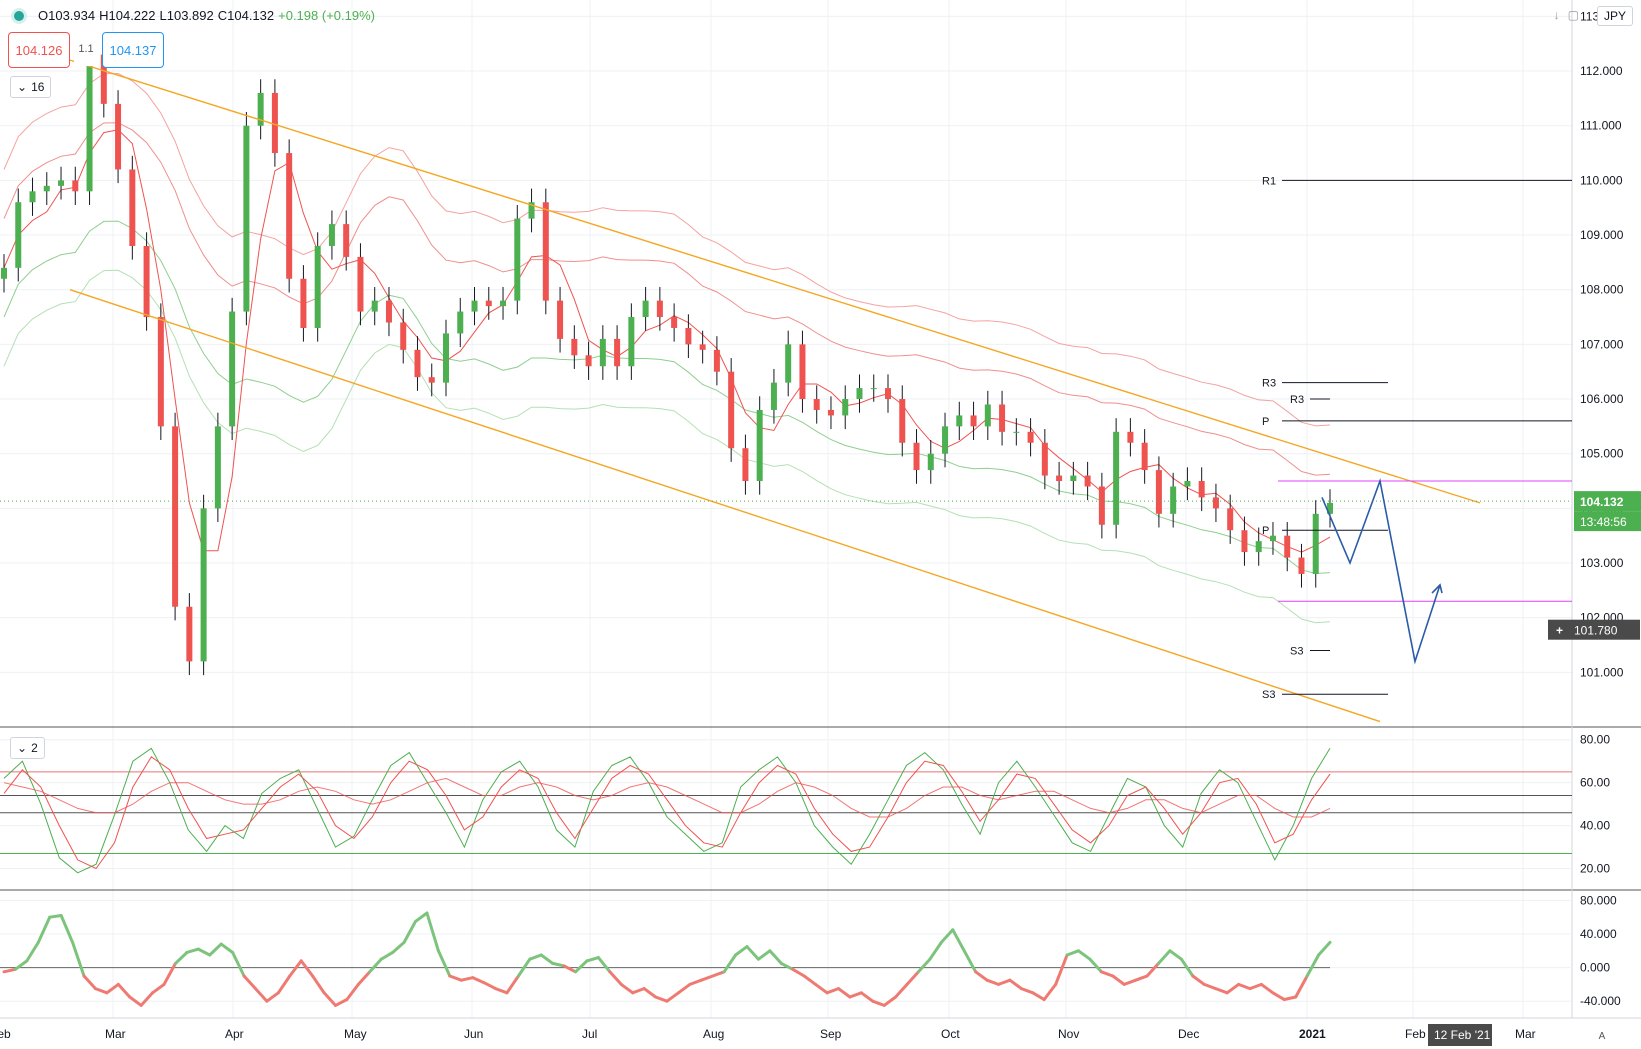 This screenshot has height=1049, width=1641. I want to click on time-axis-label: May, so click(355, 1034).